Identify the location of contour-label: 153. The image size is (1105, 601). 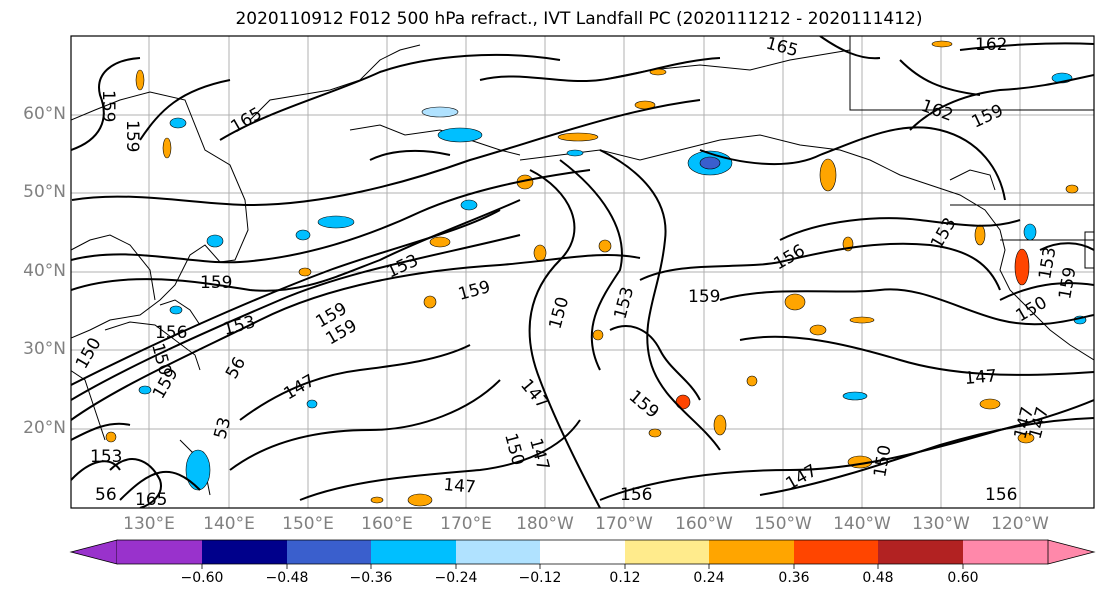
(106, 457).